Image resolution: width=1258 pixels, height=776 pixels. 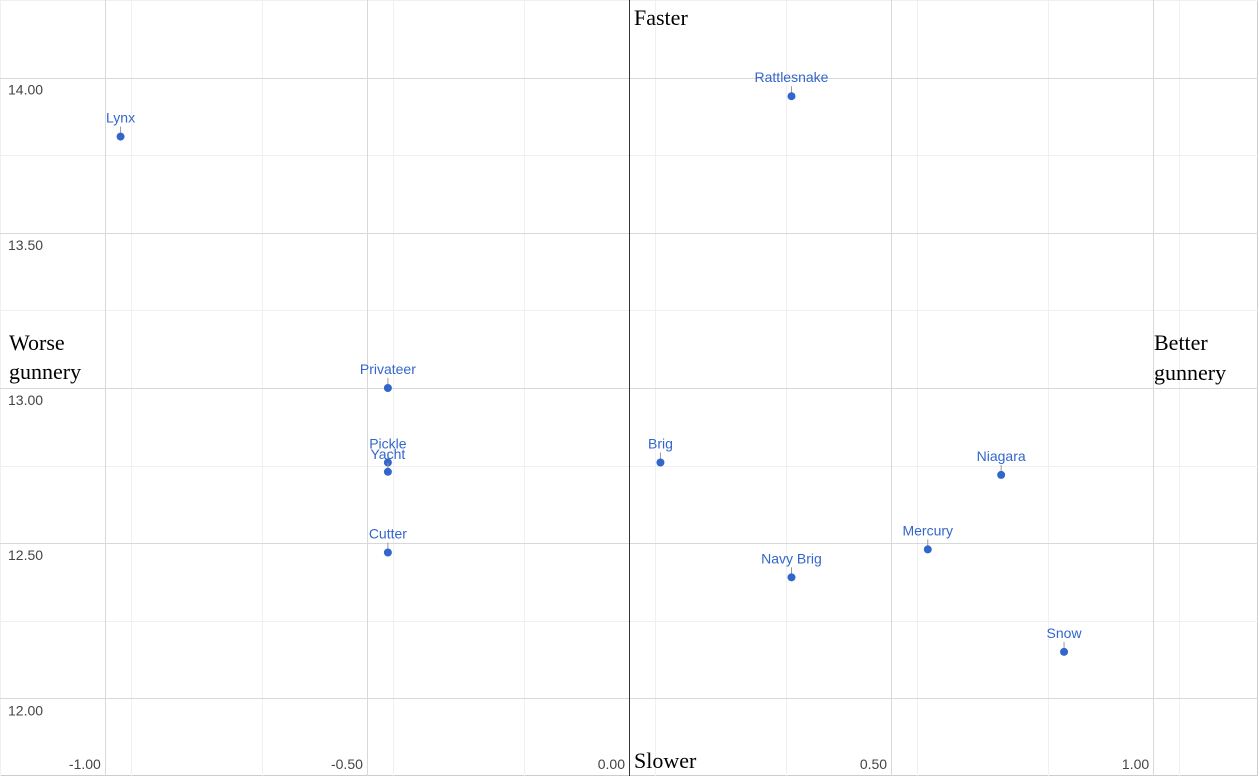 What do you see at coordinates (611, 764) in the screenshot?
I see `x-tick-label: 0.00` at bounding box center [611, 764].